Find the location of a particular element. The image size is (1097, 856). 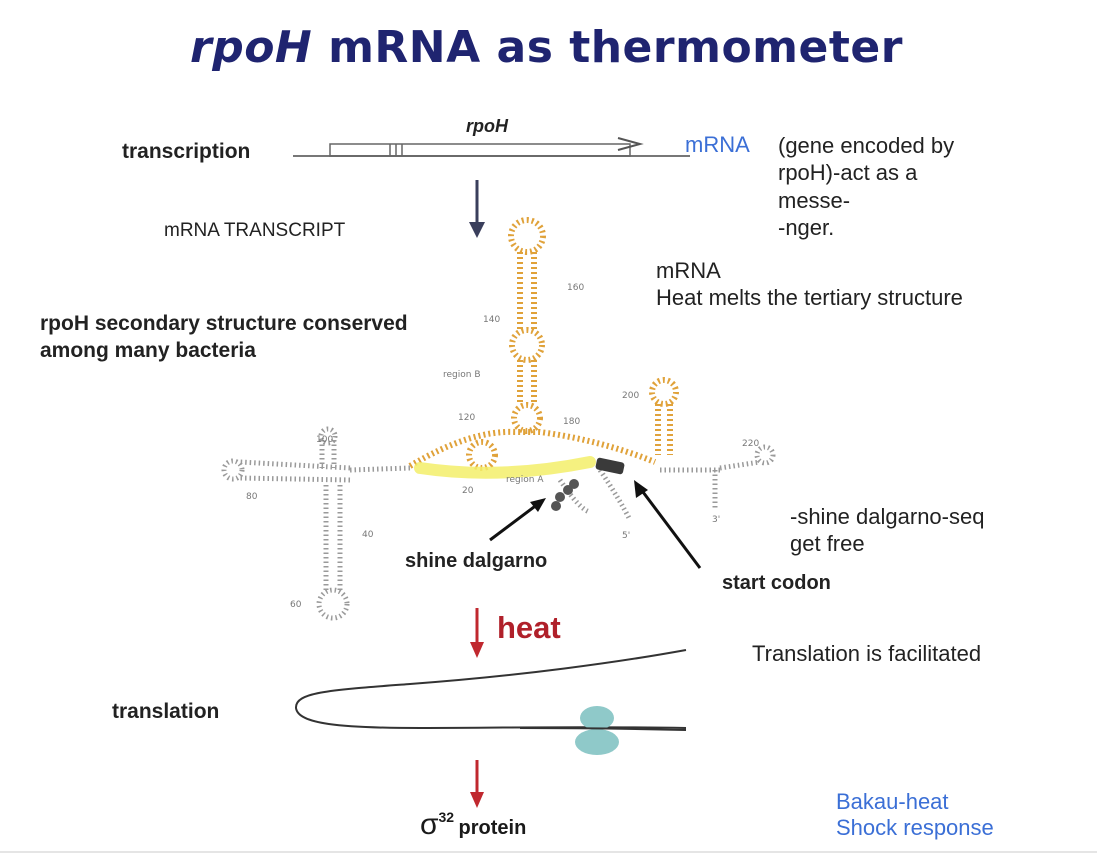

pos-20: 20 is located at coordinates (468, 491).